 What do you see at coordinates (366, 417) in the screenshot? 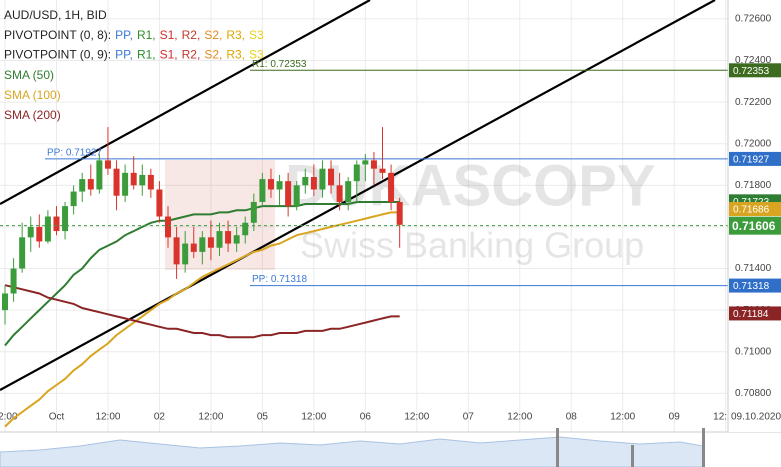
I see `x-tick-label: 06` at bounding box center [366, 417].